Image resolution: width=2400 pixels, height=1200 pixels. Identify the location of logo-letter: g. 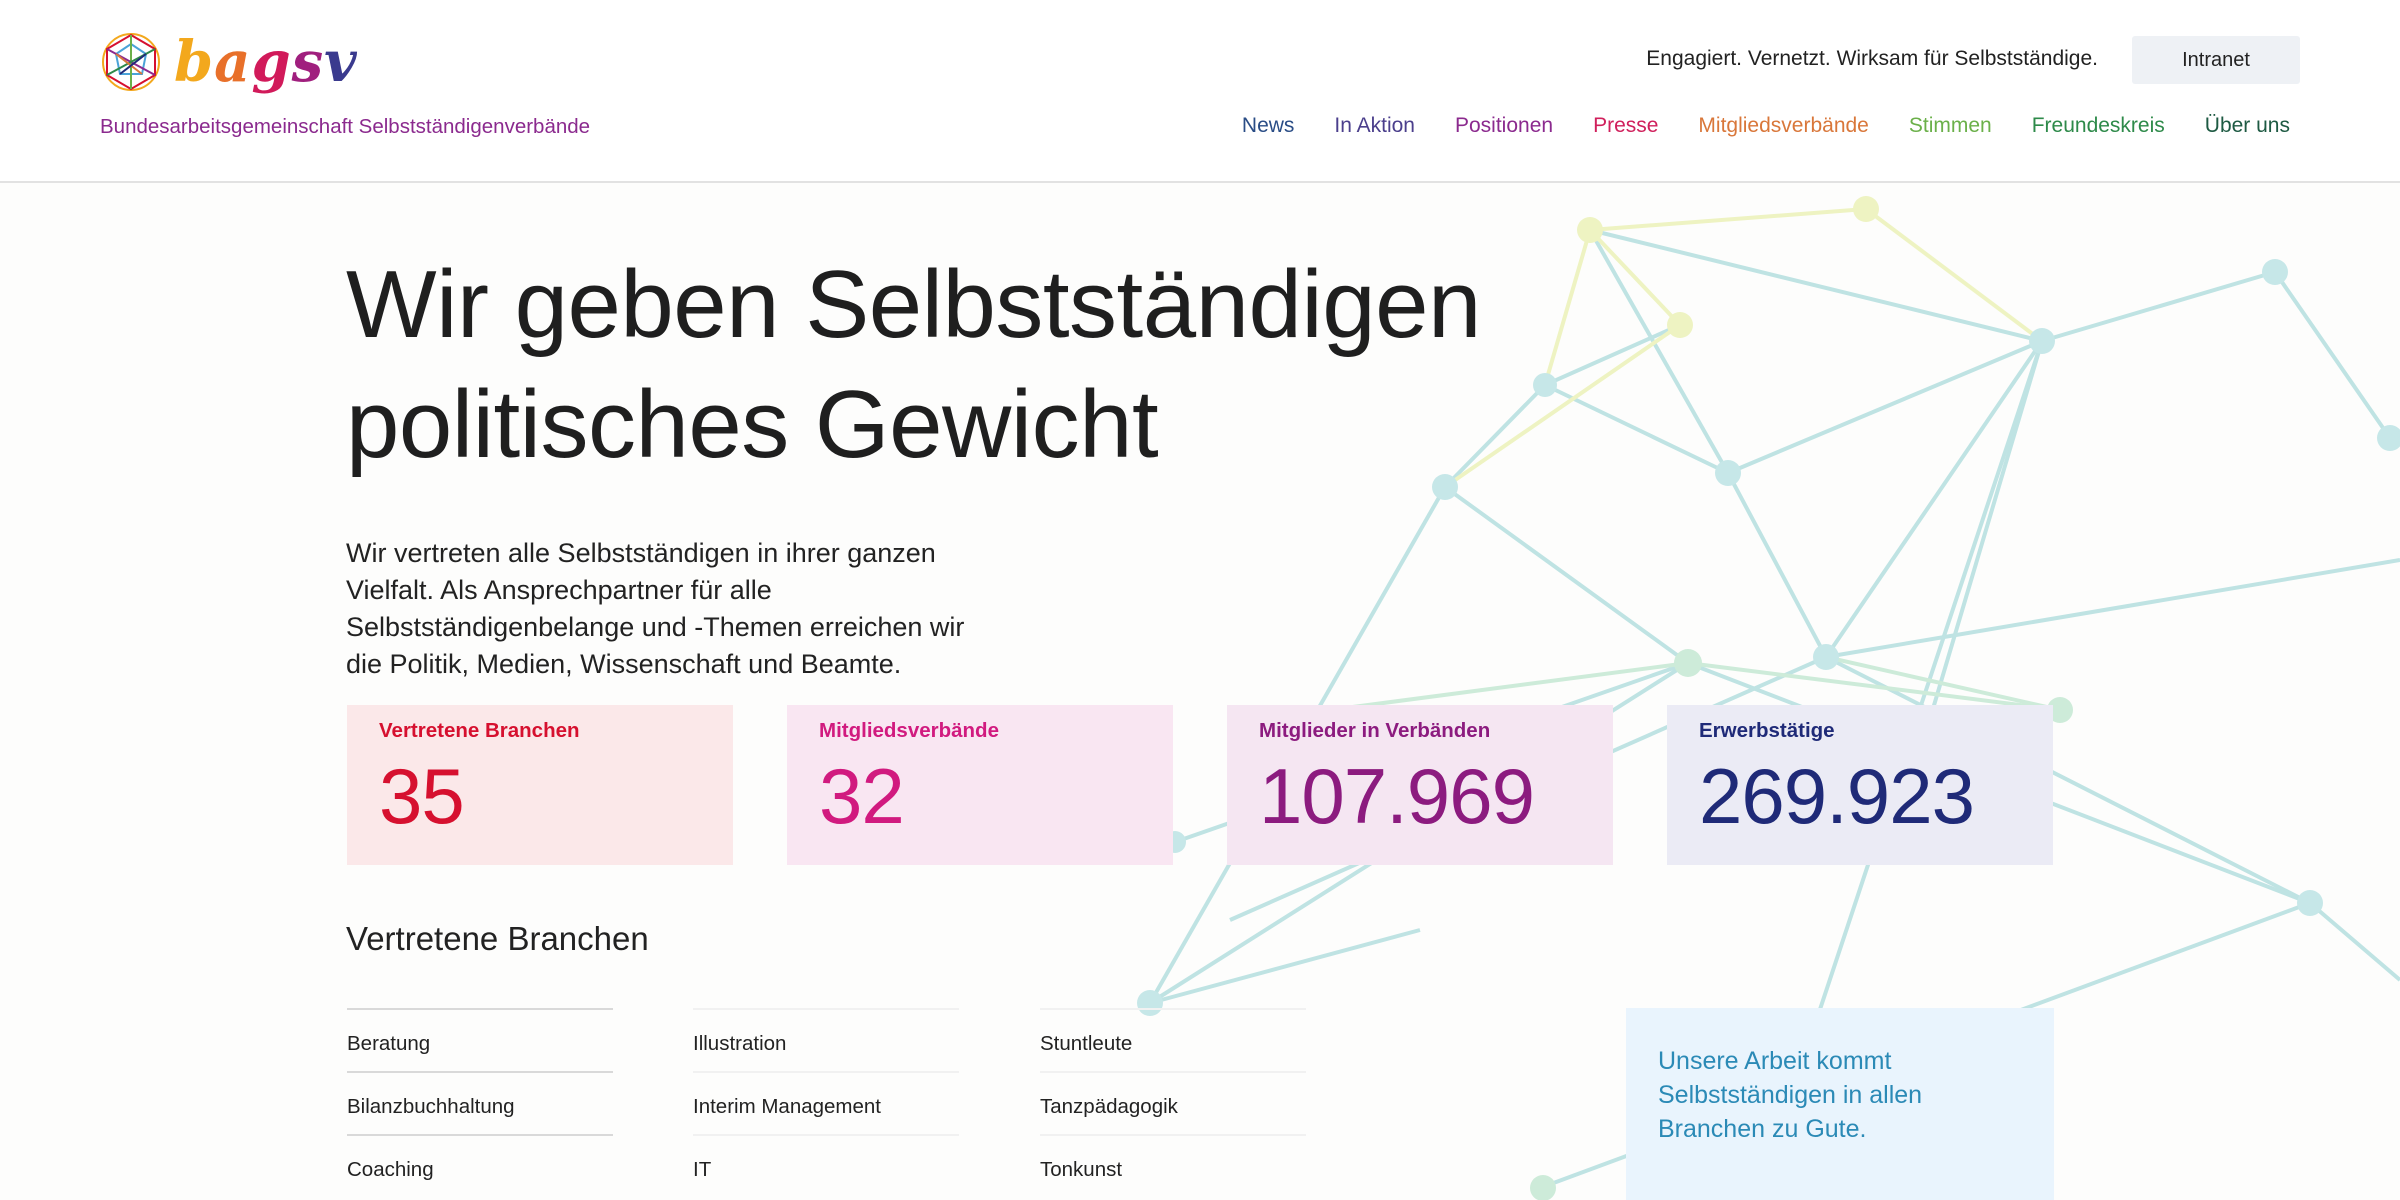
(271, 62).